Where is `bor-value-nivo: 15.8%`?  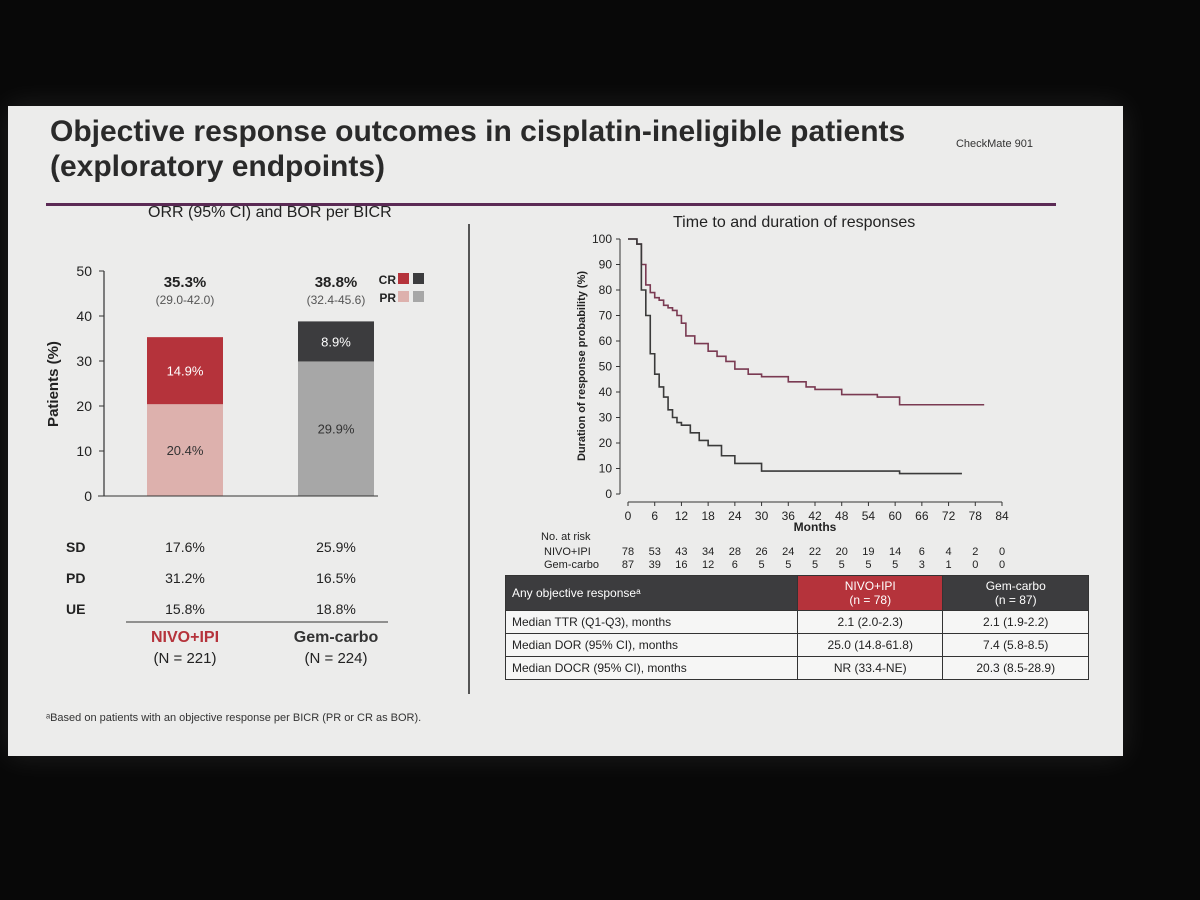
bor-value-nivo: 15.8% is located at coordinates (185, 609).